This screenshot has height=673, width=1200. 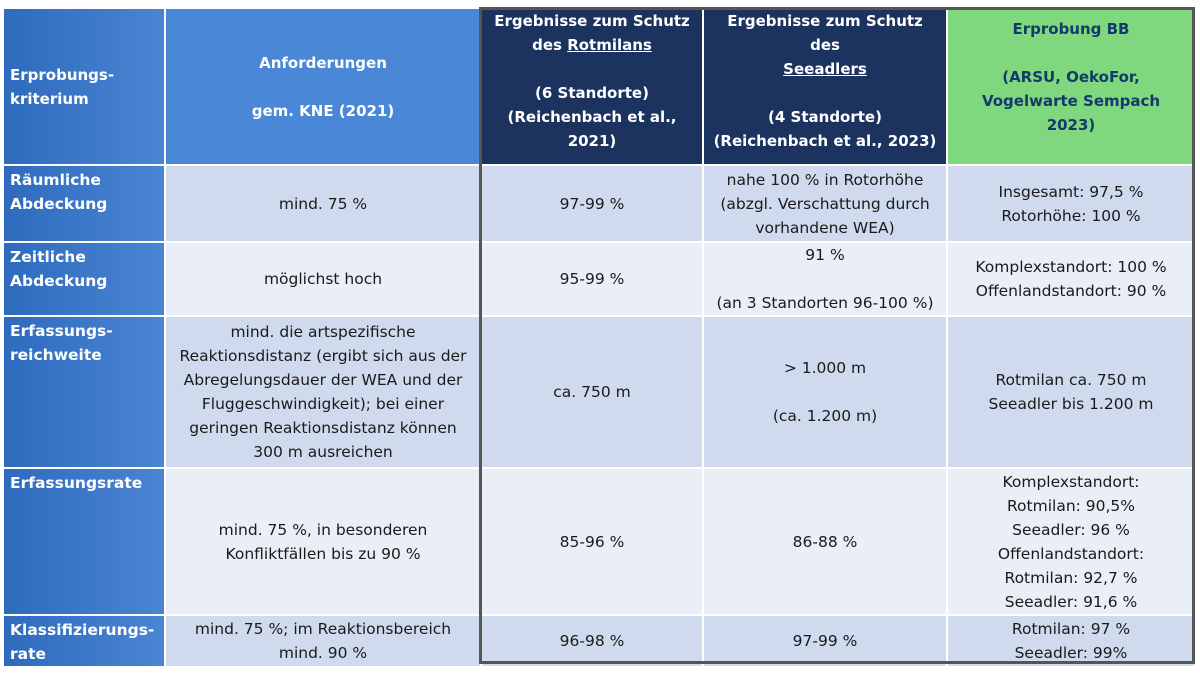 What do you see at coordinates (323, 279) in the screenshot?
I see `requirement-cell: möglichst hoch` at bounding box center [323, 279].